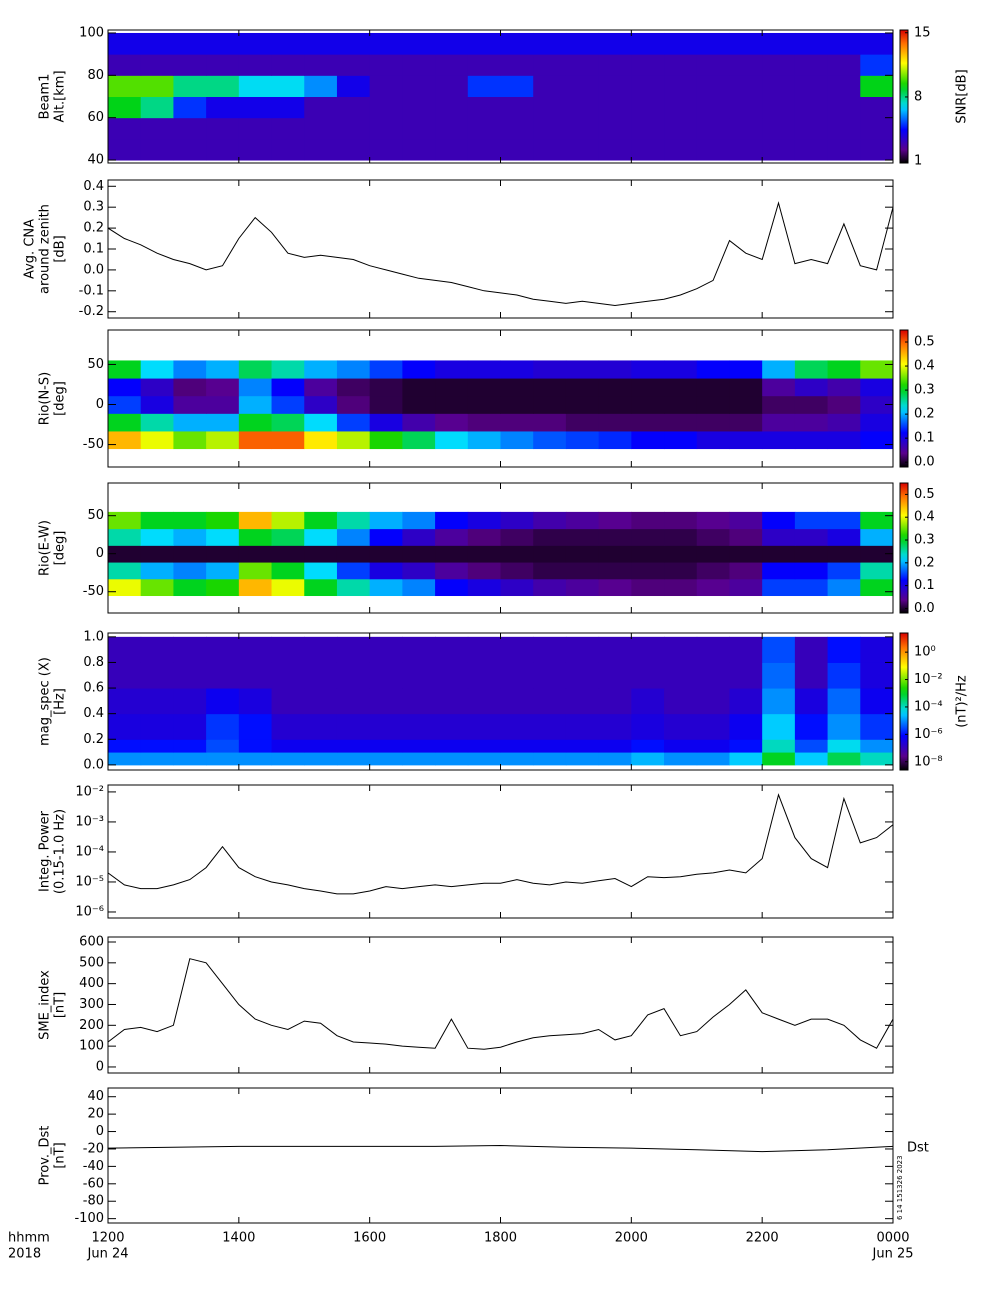 This screenshot has width=1000, height=1300. I want to click on y-axis-label: (0.15-1.0 Hz), so click(60, 851).